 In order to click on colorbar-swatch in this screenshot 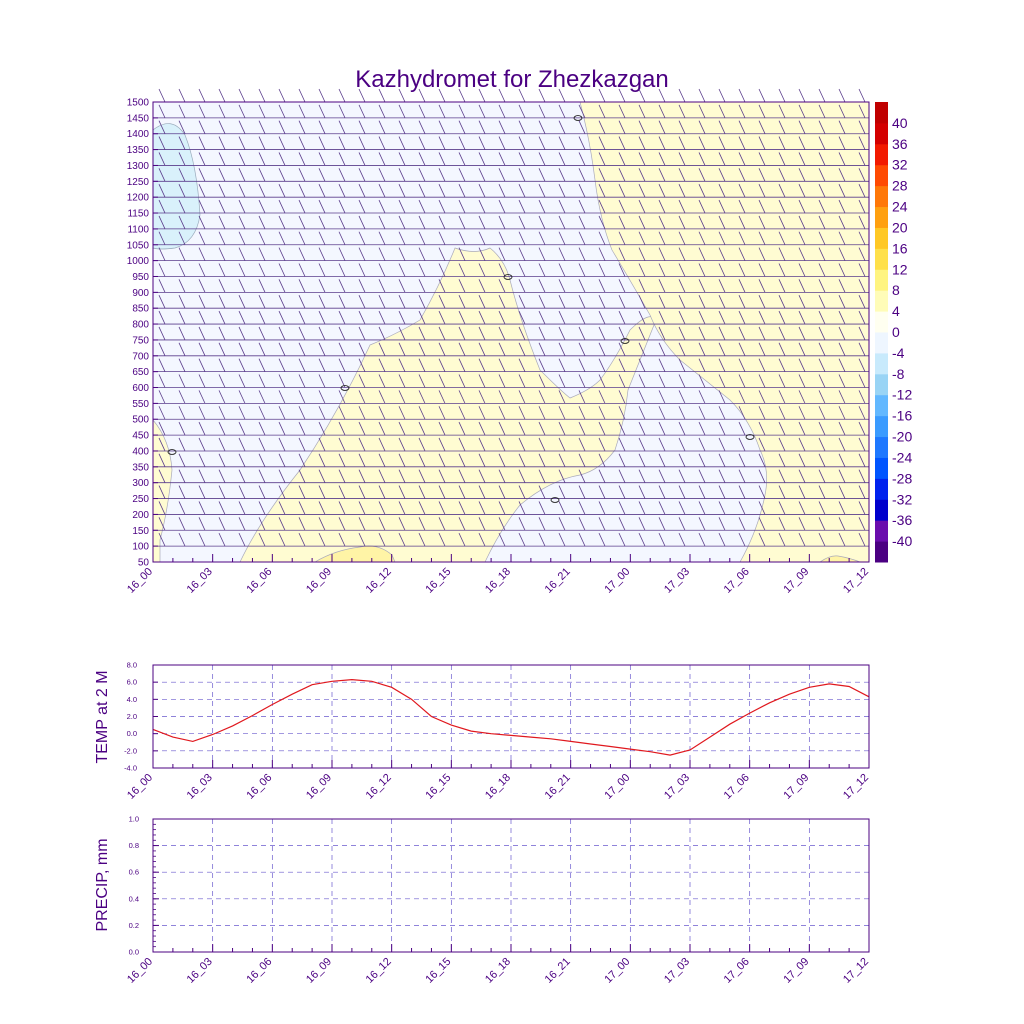, I will do `click(881, 280)`.